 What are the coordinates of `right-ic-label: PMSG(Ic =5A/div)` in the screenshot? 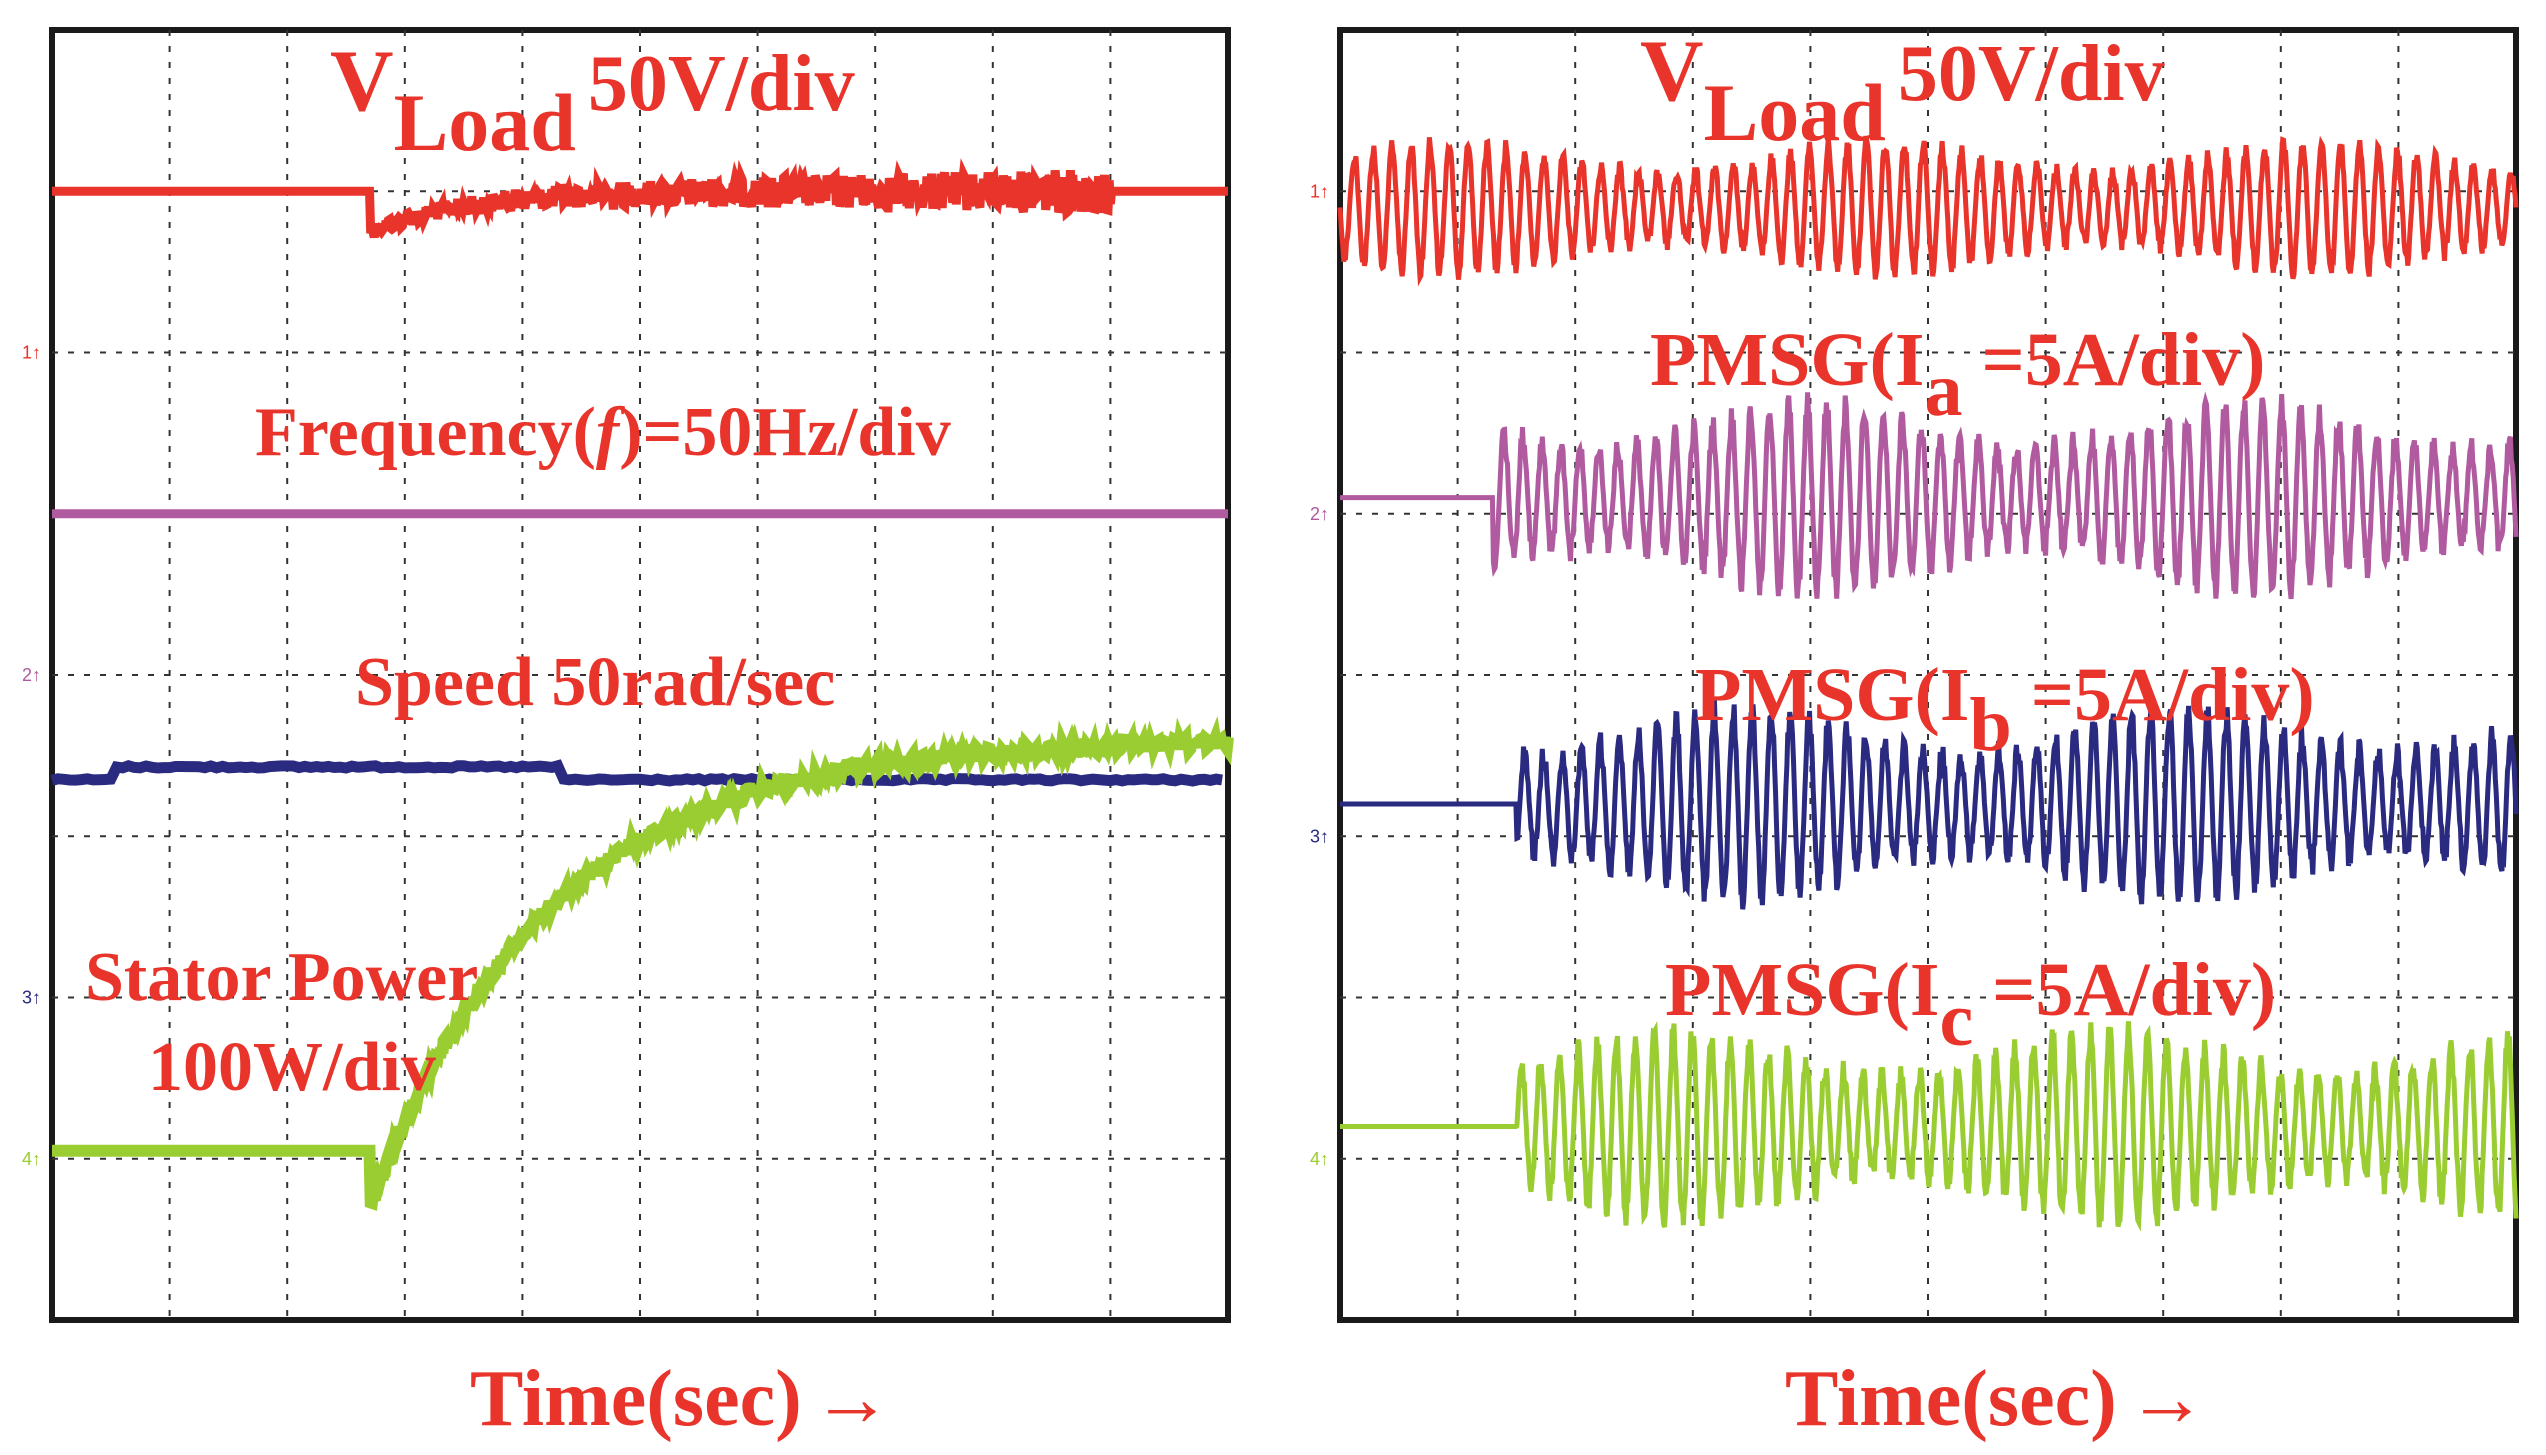 It's located at (1970, 1005).